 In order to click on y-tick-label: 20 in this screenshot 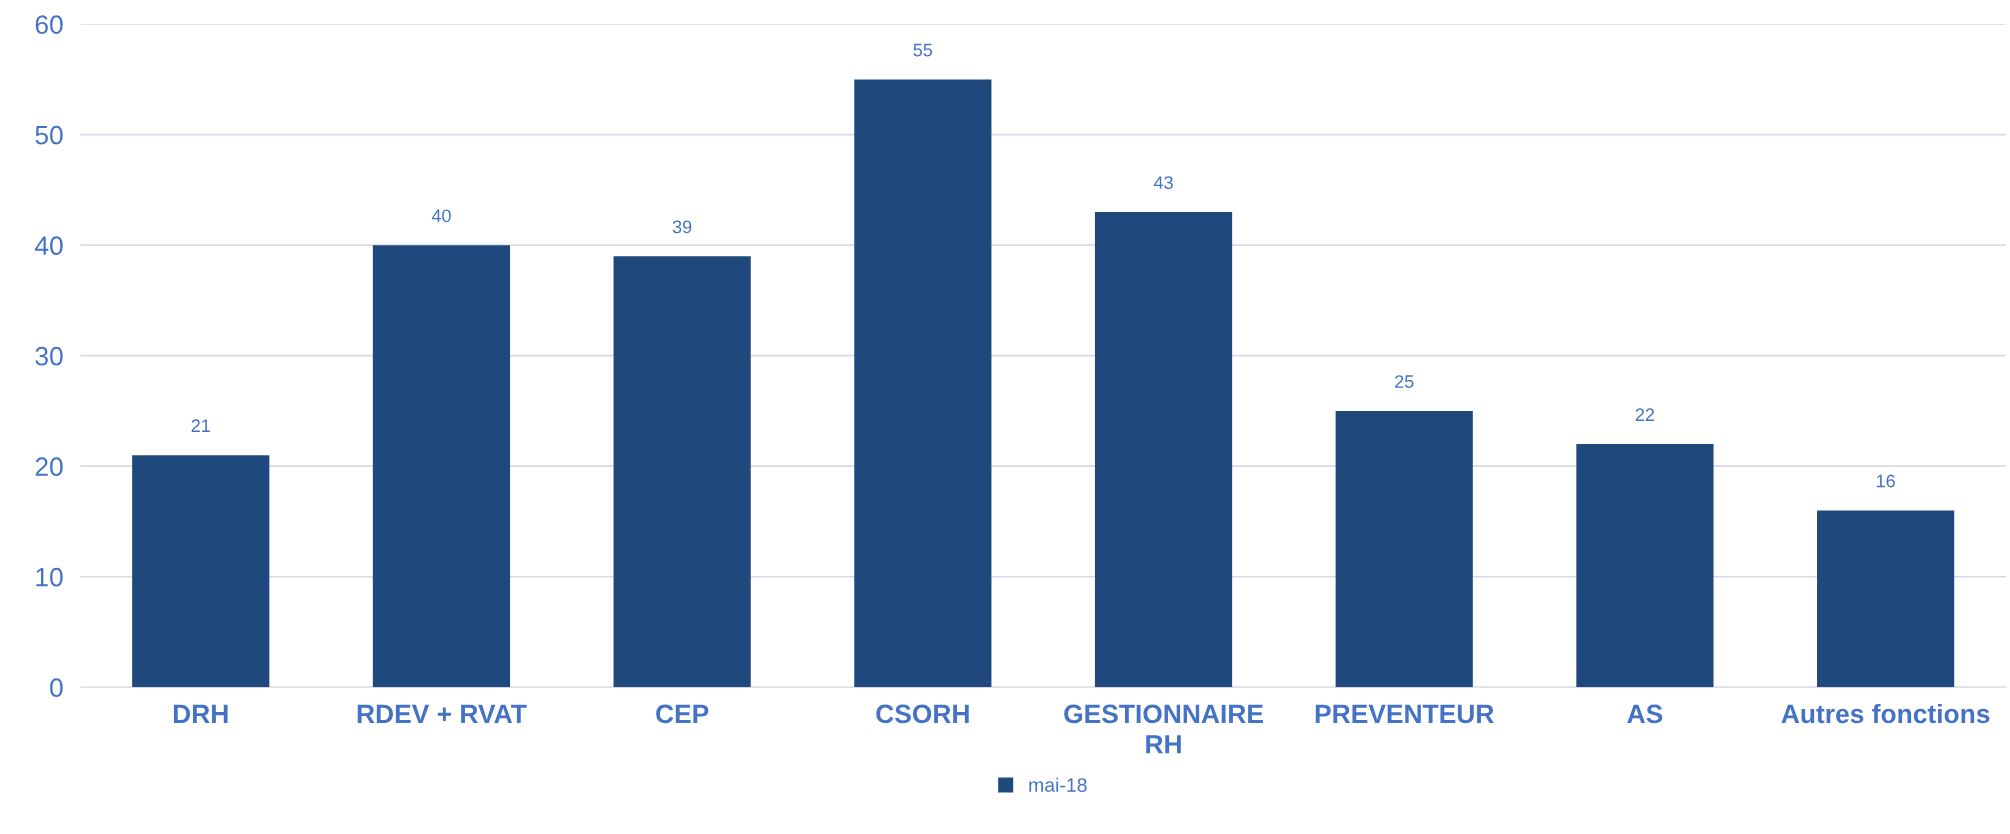, I will do `click(49, 467)`.